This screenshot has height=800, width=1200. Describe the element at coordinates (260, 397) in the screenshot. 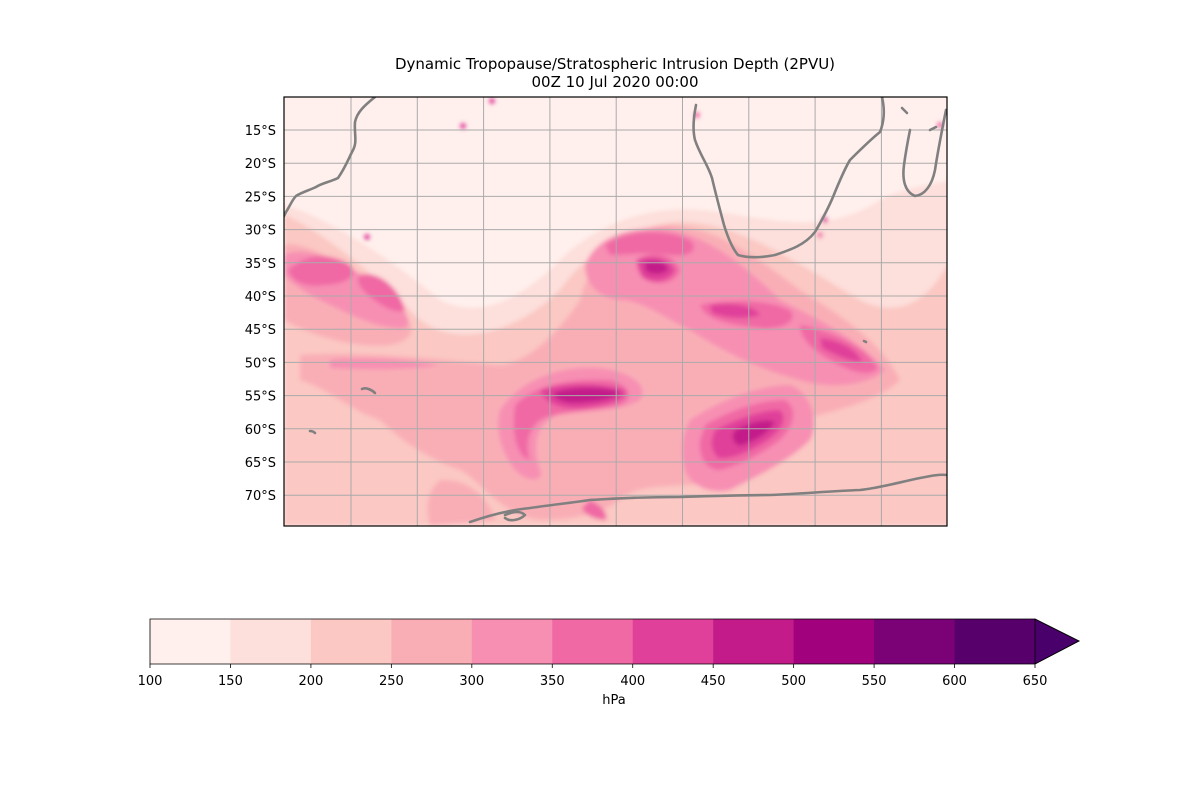

I see `latitude-label: 55°S` at that location.